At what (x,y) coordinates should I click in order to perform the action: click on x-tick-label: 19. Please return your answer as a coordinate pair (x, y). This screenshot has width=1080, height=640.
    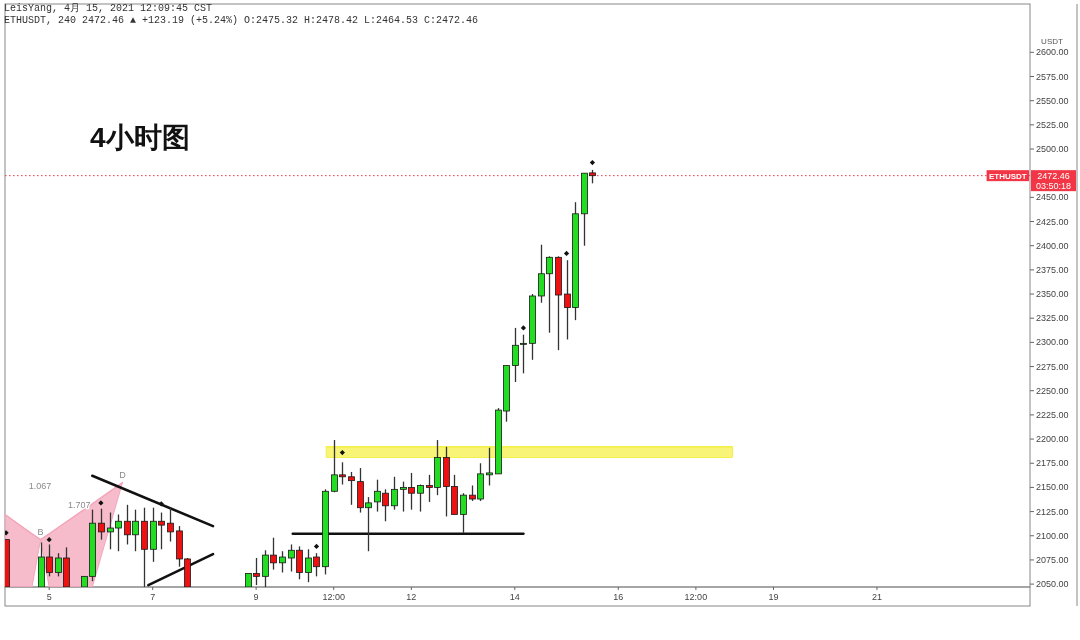
    Looking at the image, I should click on (773, 597).